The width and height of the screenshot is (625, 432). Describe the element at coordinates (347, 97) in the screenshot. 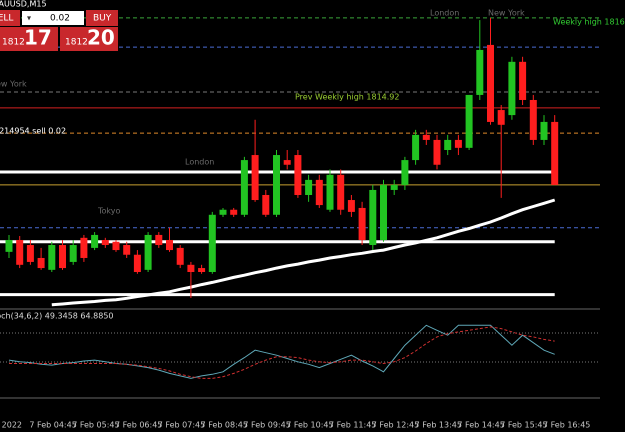

I see `annotation: Prev Weekly high 1814.92` at that location.